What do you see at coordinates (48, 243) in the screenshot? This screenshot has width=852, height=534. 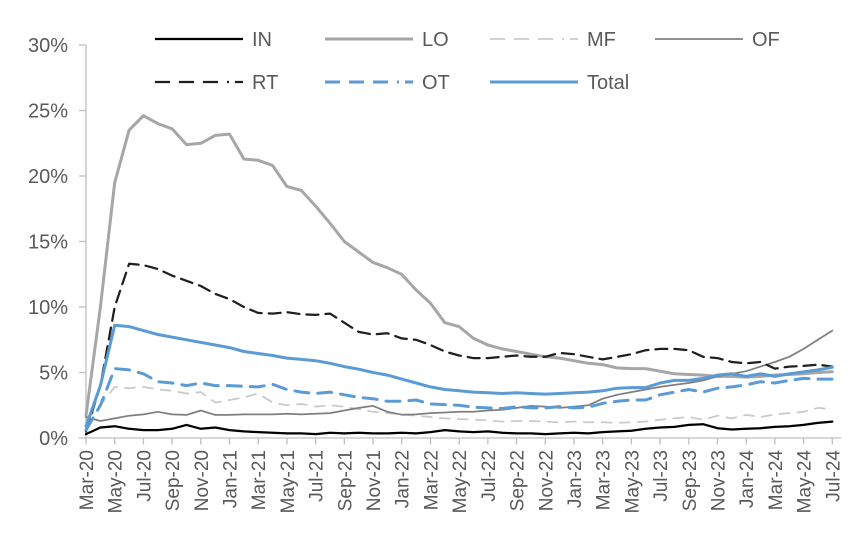 I see `y-tick-label: 15%` at bounding box center [48, 243].